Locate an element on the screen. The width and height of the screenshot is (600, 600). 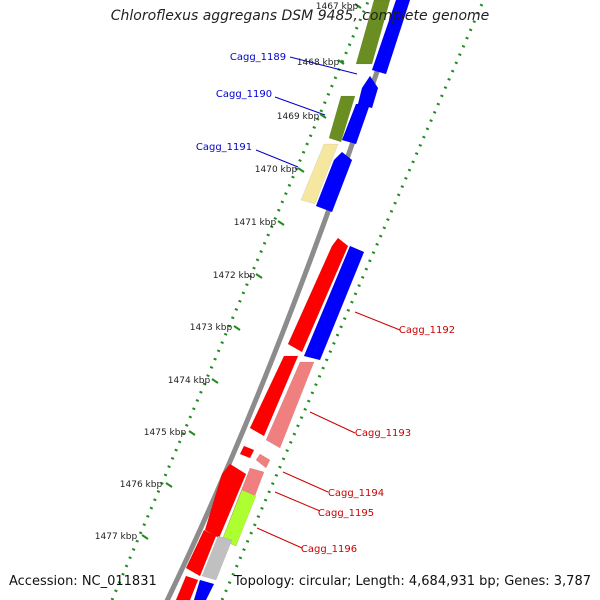
accession-label: Accession: NC_011831 is located at coordinates (83, 581).